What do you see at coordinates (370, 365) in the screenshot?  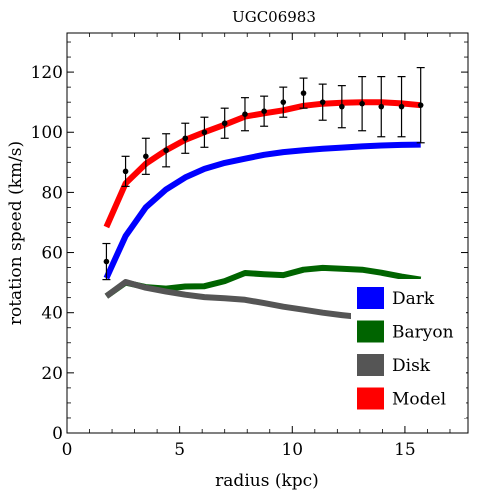 I see `legend-swatch-disk` at bounding box center [370, 365].